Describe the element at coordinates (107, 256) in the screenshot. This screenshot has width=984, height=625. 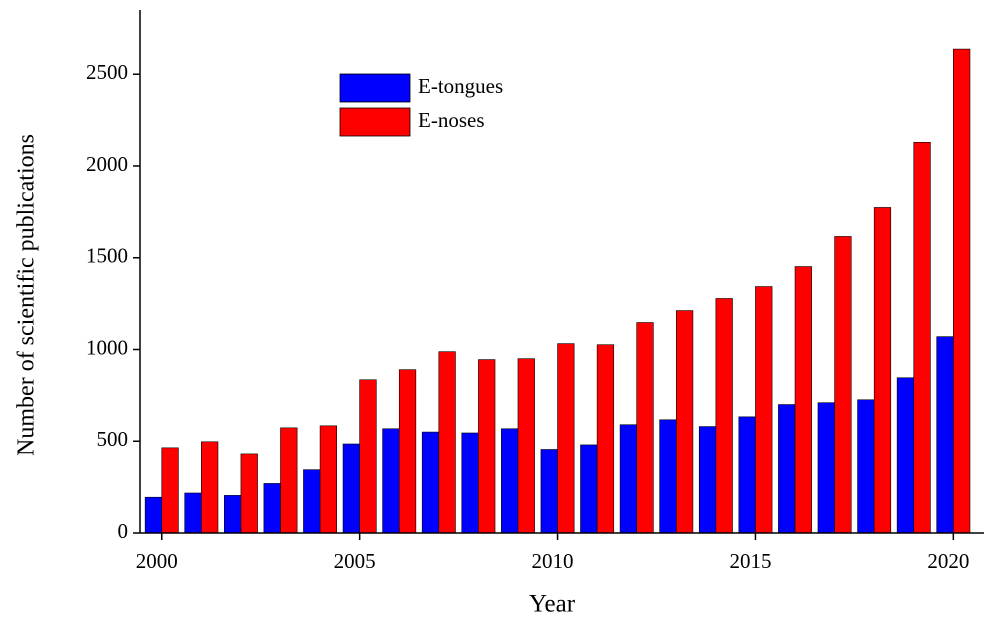
I see `y-tick-label: 1500` at that location.